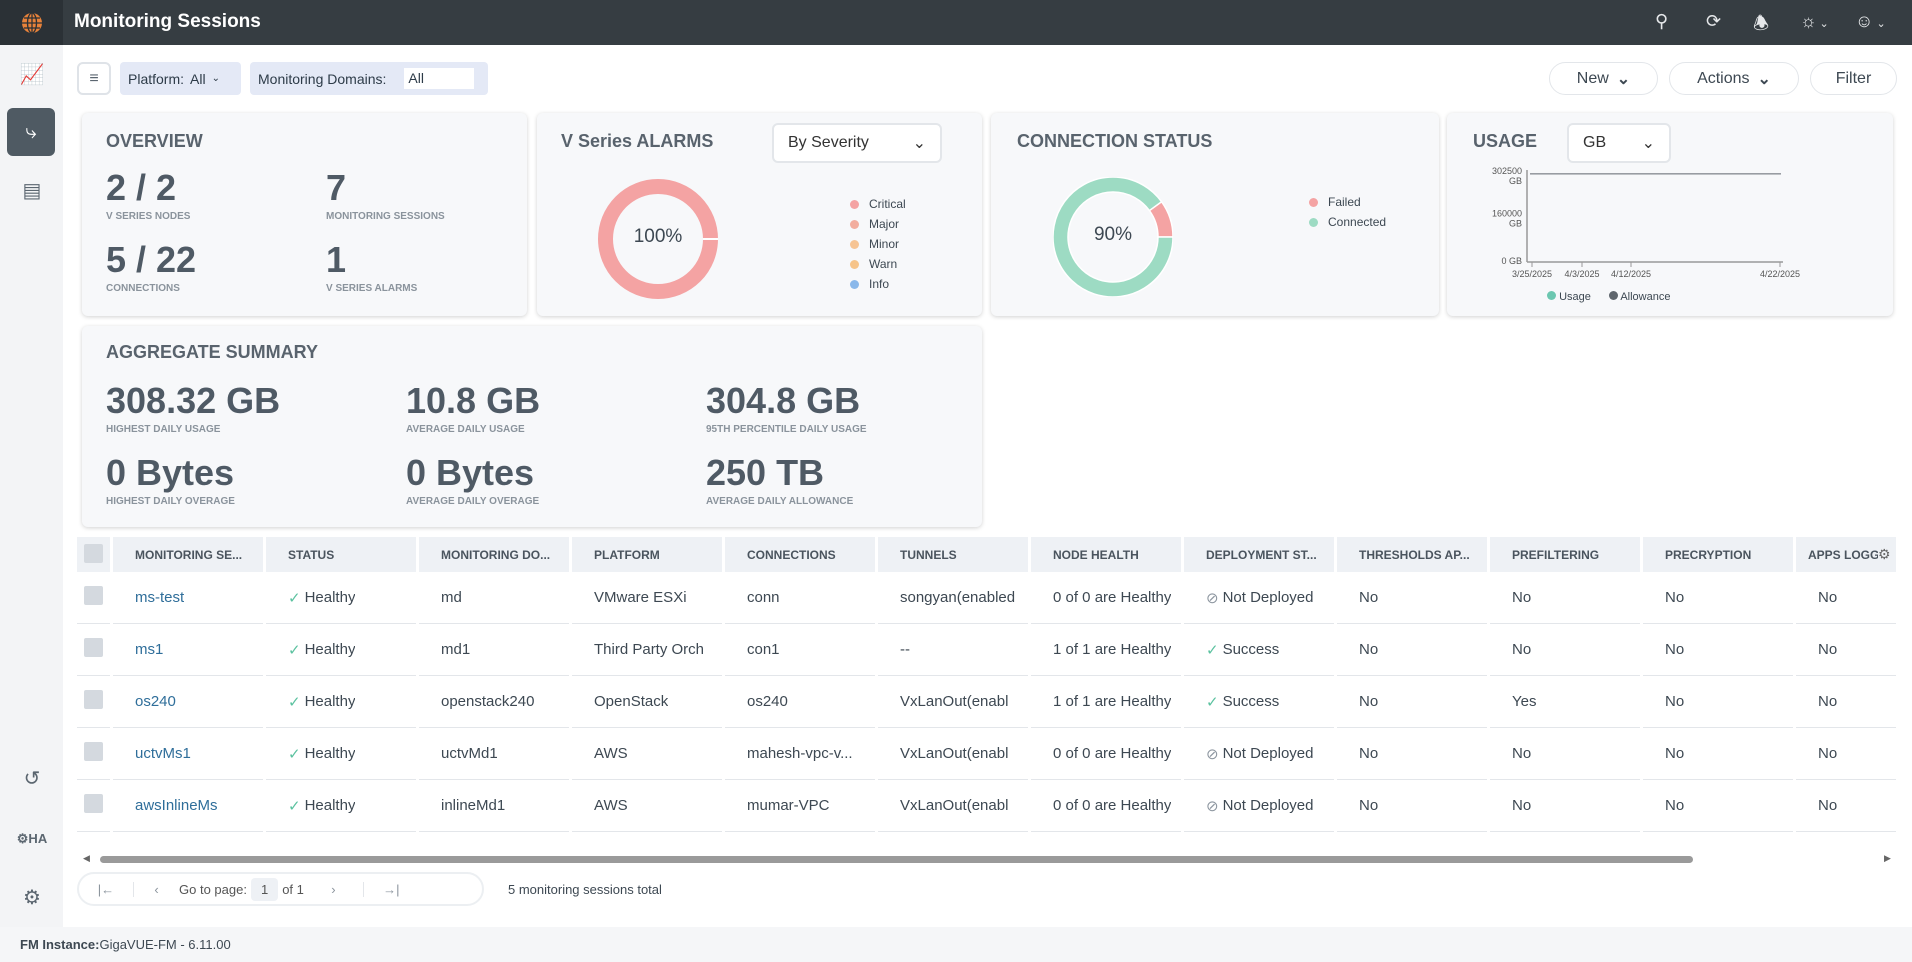 Image resolution: width=1912 pixels, height=962 pixels. What do you see at coordinates (786, 407) in the screenshot?
I see `aggregate-stat: 304.8 GB 95TH PERCENTILE DAILY USAGE` at bounding box center [786, 407].